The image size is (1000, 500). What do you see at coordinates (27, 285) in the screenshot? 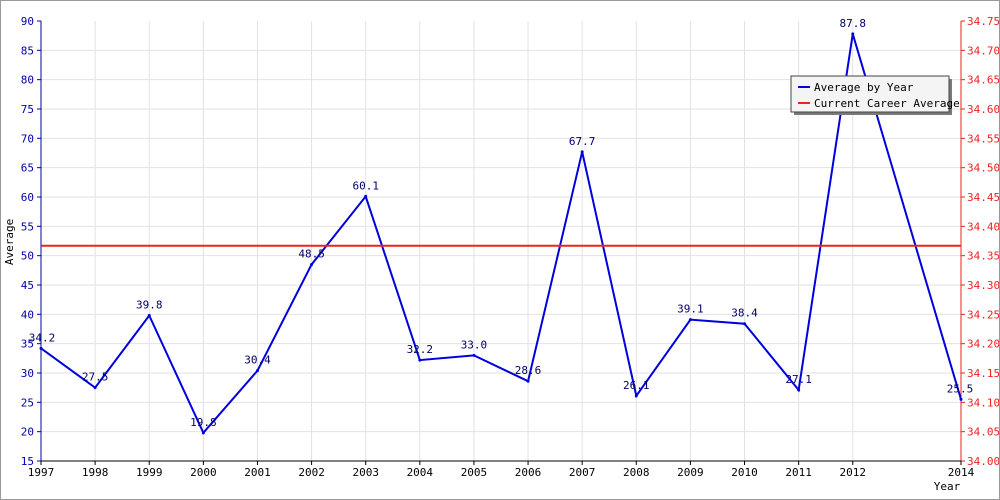
I see `left-tick-label: 45` at bounding box center [27, 285].